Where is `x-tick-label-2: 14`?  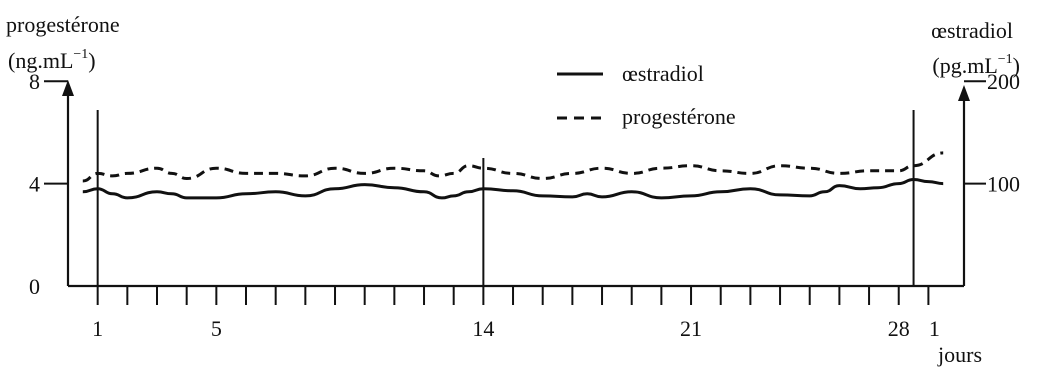
x-tick-label-2: 14 is located at coordinates (483, 328).